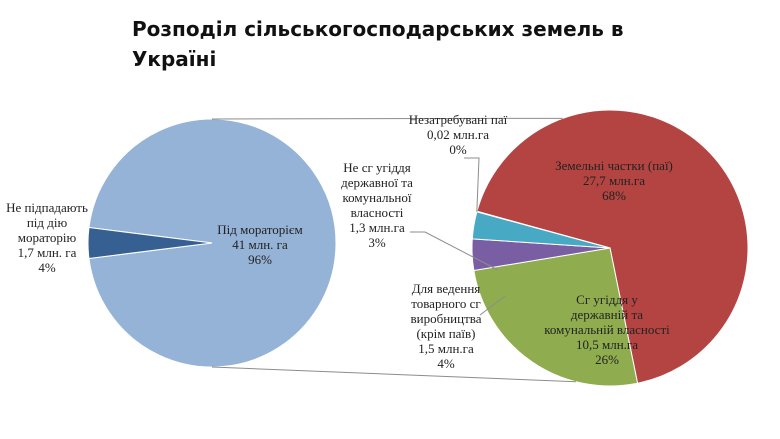 The width and height of the screenshot is (780, 439). I want to click on slice-state-communal-agricultural, so click(556, 317).